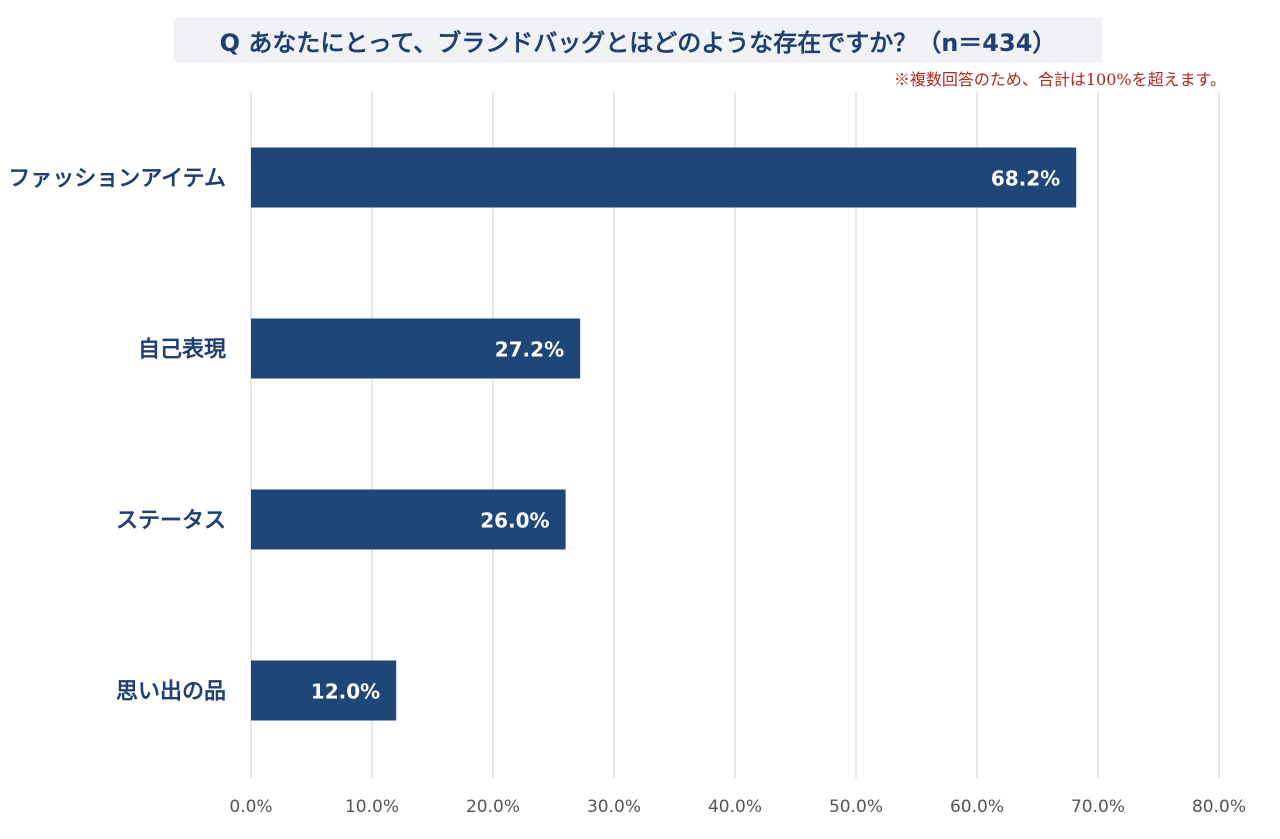 This screenshot has width=1280, height=839. I want to click on x-tick-label: 70.0%, so click(1098, 807).